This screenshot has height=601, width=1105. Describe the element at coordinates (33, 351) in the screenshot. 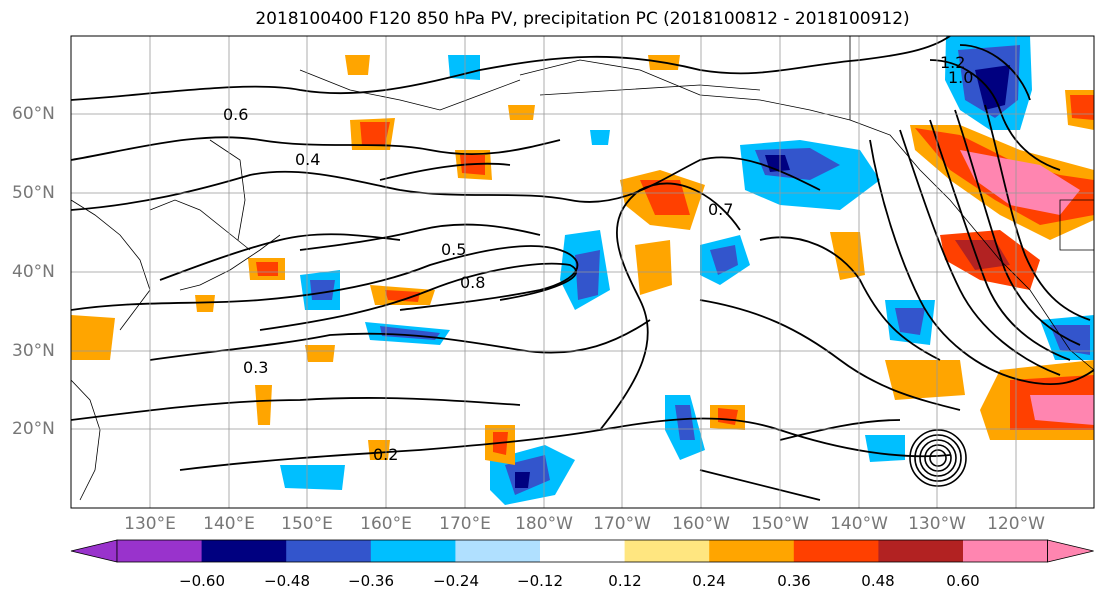

I see `lat-label-30n: 30°N` at that location.